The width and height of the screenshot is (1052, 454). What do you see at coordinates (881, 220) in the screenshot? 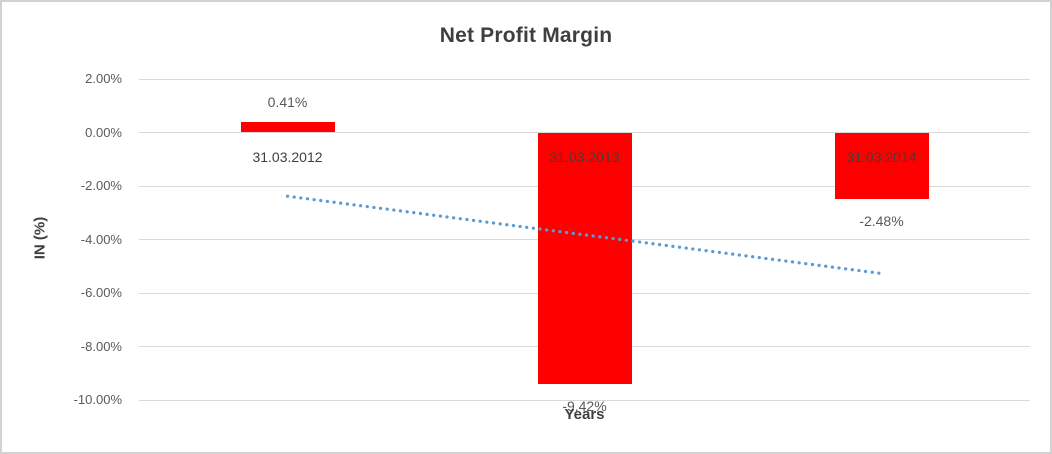
I see `bar-value-label: -2.48%` at bounding box center [881, 220].